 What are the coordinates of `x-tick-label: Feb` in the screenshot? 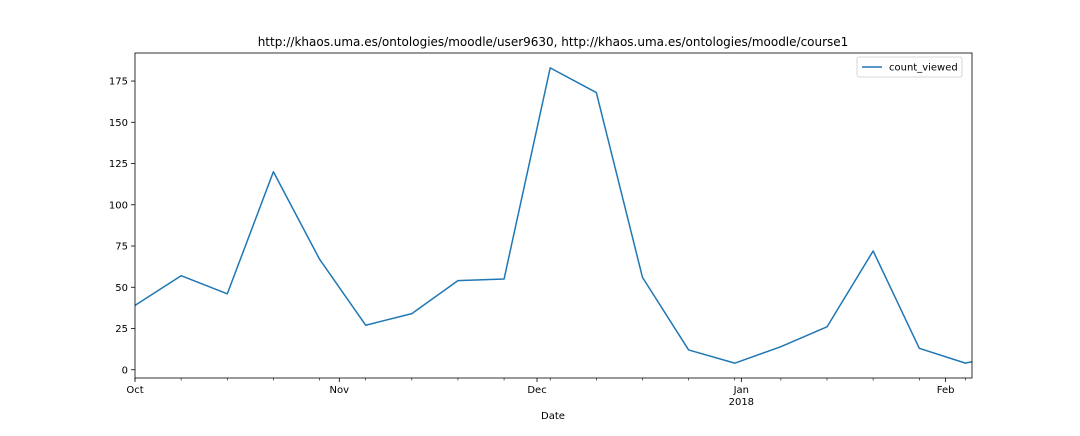 It's located at (946, 390).